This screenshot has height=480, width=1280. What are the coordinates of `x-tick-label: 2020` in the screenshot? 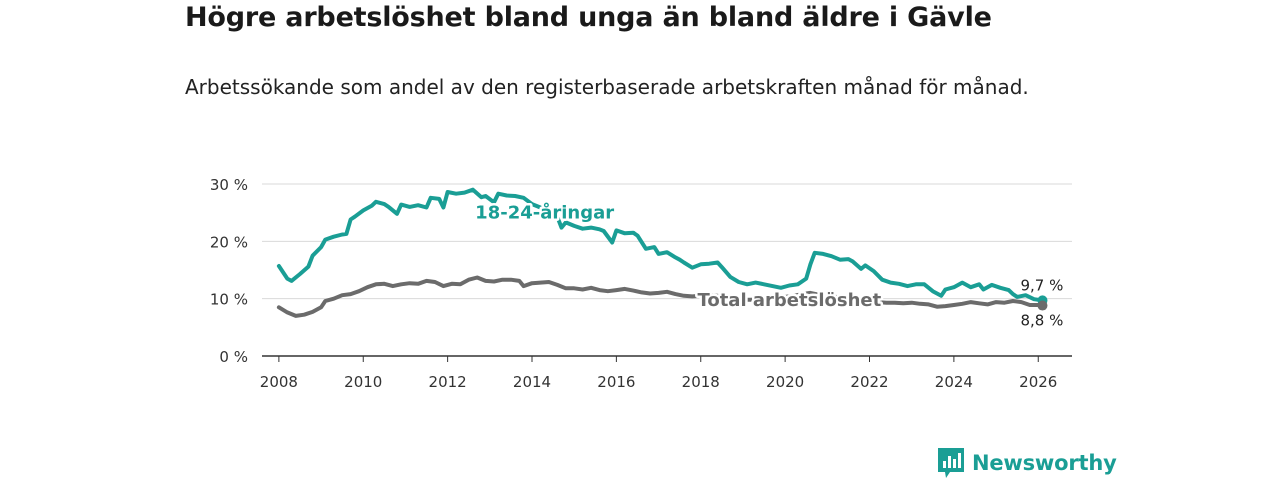 It's located at (785, 382).